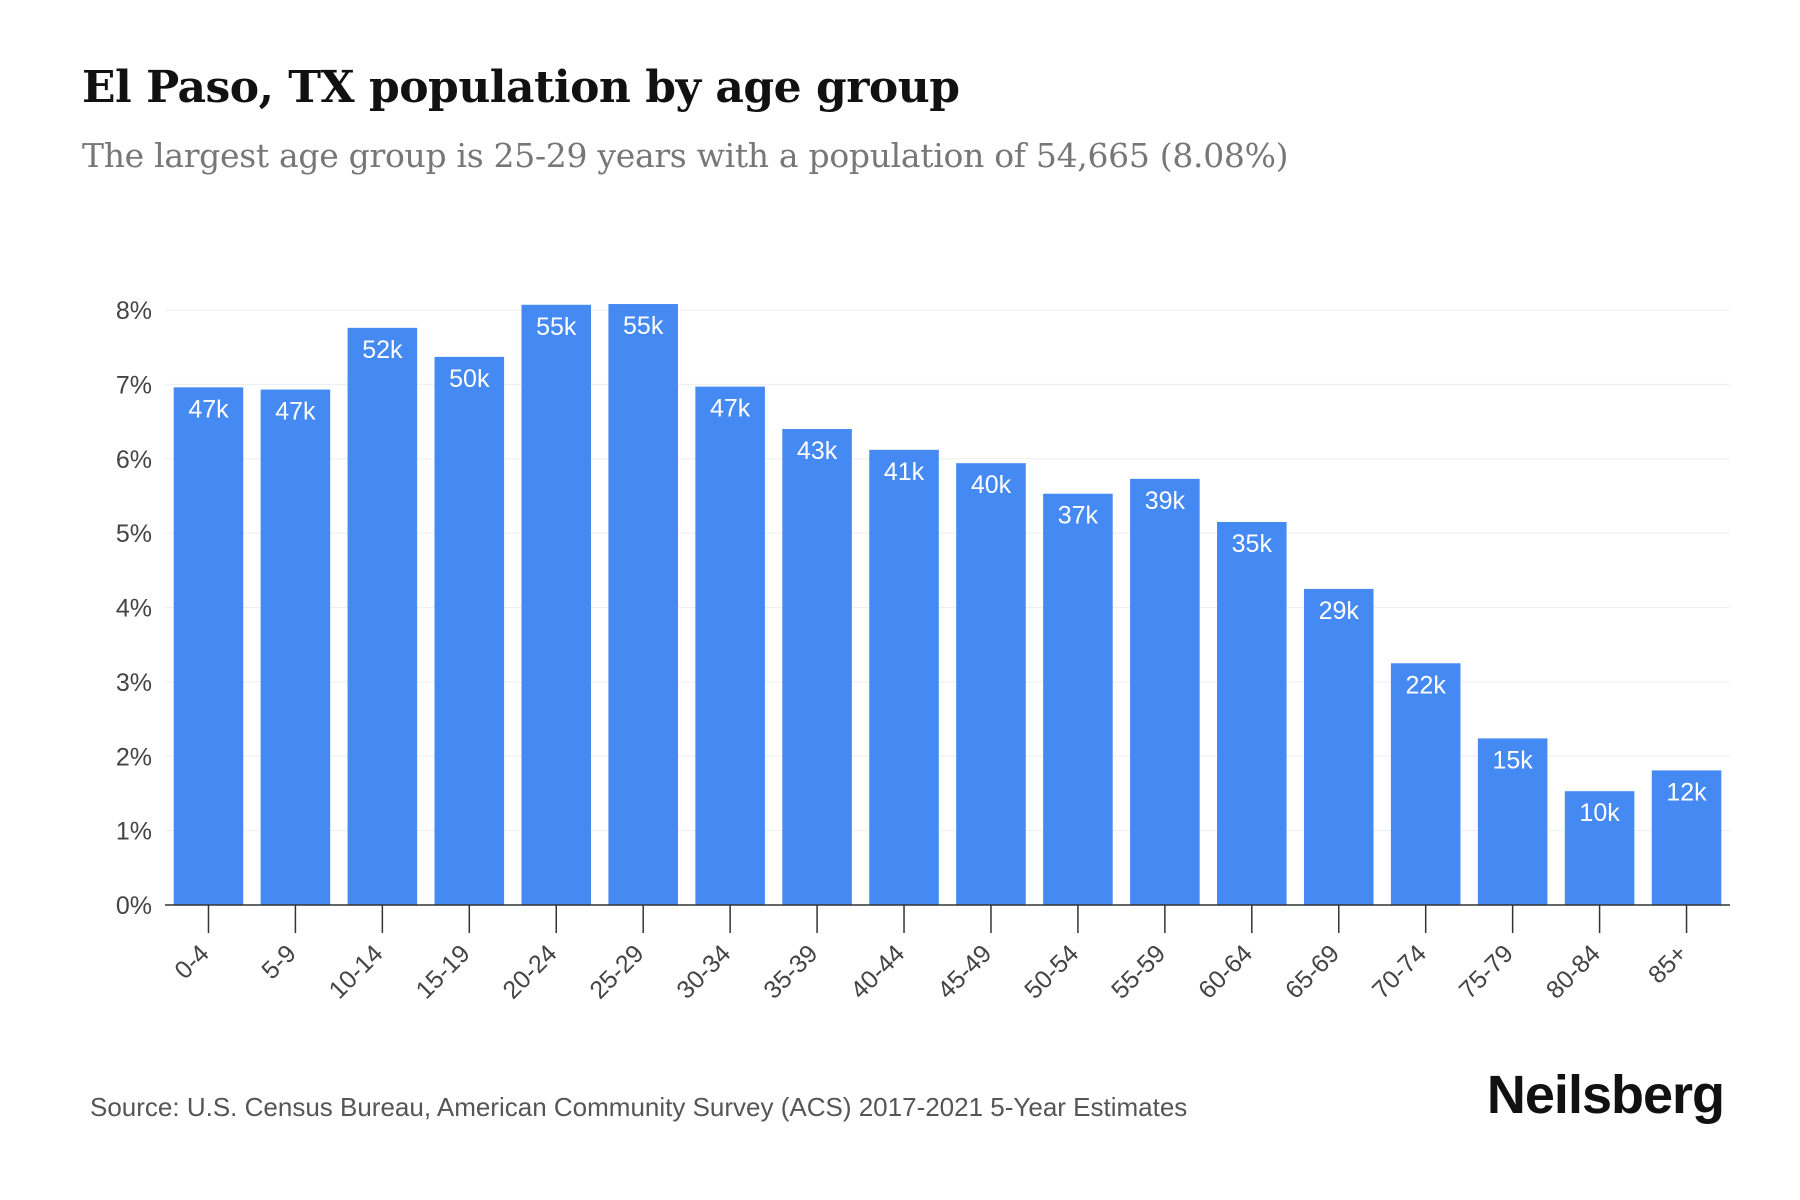  Describe the element at coordinates (134, 534) in the screenshot. I see `y-tick-label: 5%` at that location.